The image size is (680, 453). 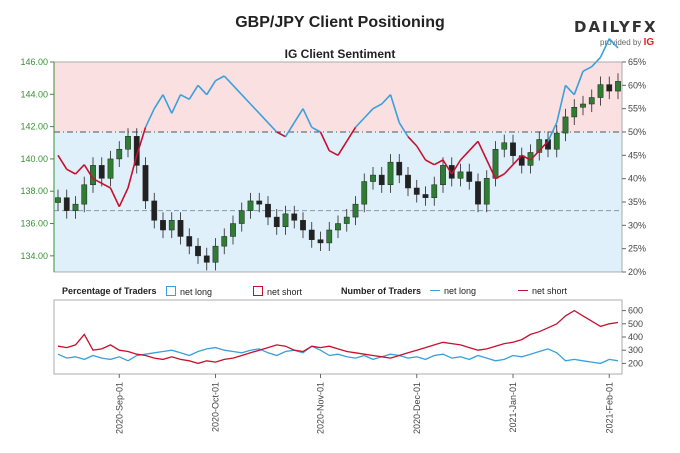 I want to click on left-tick-label: 138.00, so click(x=34, y=191).